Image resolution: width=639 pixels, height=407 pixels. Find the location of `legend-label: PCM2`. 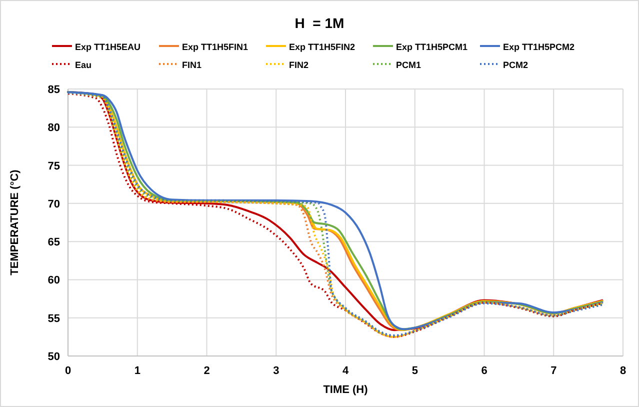

legend-label: PCM2 is located at coordinates (515, 65).